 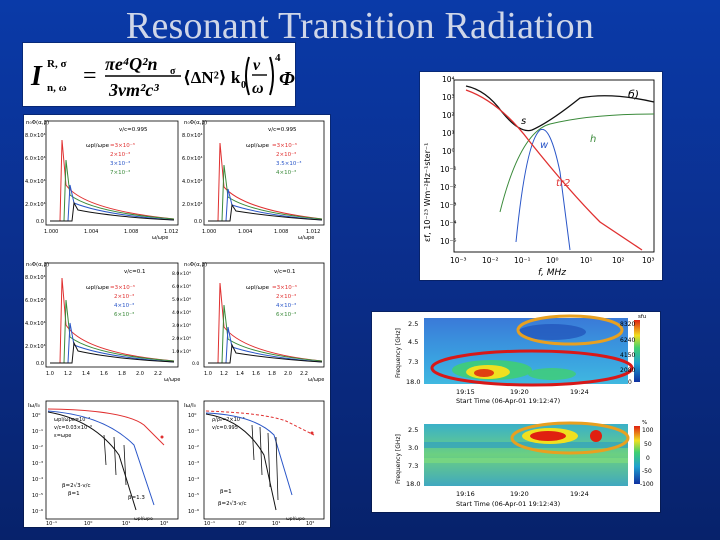 What do you see at coordinates (131, 232) in the screenshot?
I see `panel-1-xtick: 1.008` at bounding box center [131, 232].